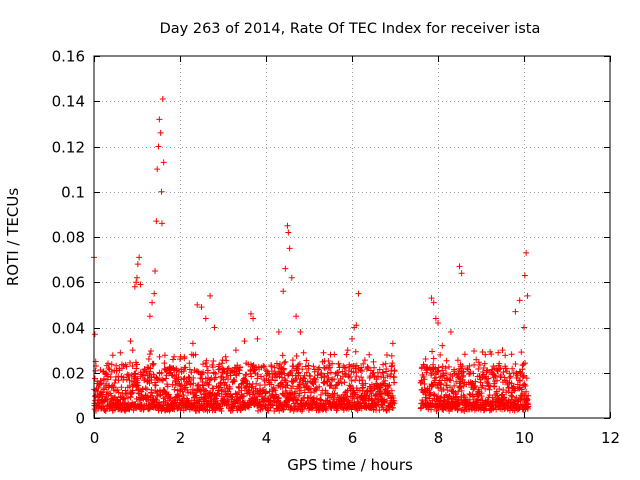 This screenshot has height=480, width=640. Describe the element at coordinates (68, 283) in the screenshot. I see `y-tick-label: 0.06` at that location.